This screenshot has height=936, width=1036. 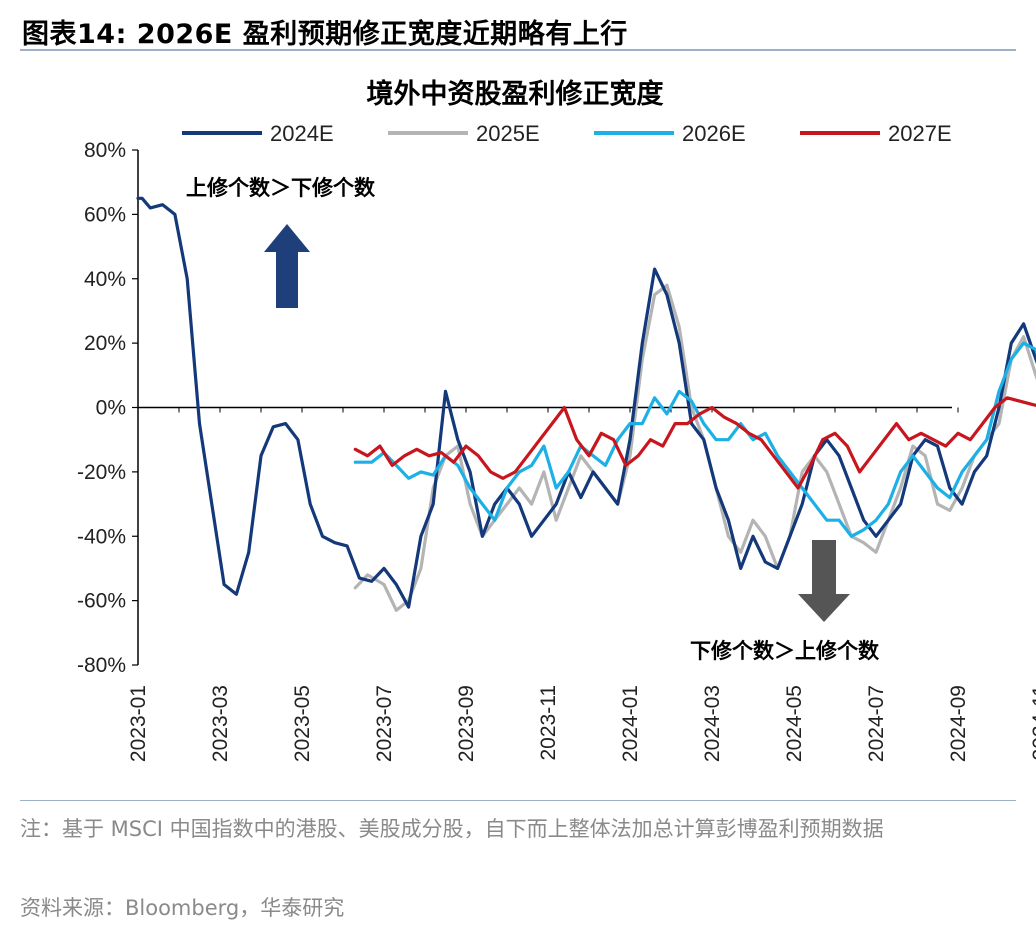 I want to click on x-tick-label: 2024-05, so click(x=794, y=723).